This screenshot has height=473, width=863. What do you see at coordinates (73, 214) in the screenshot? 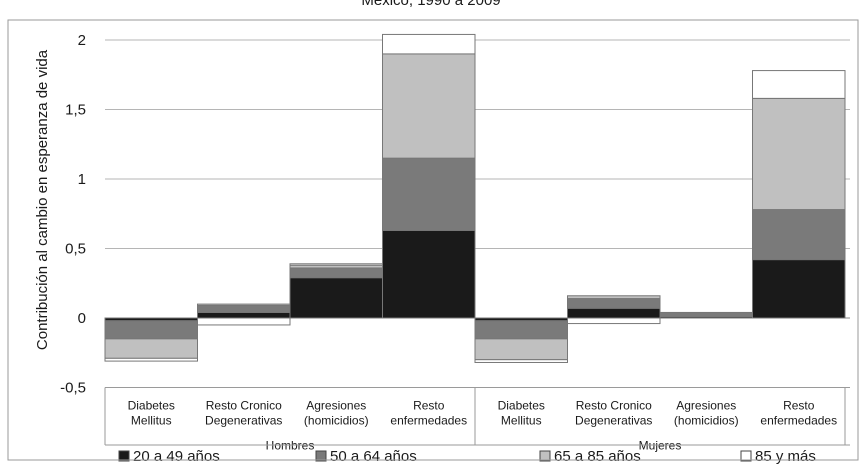
I see `y-axis-ticks: 2 1,5 1 0,5 0 -0,5` at bounding box center [73, 214].